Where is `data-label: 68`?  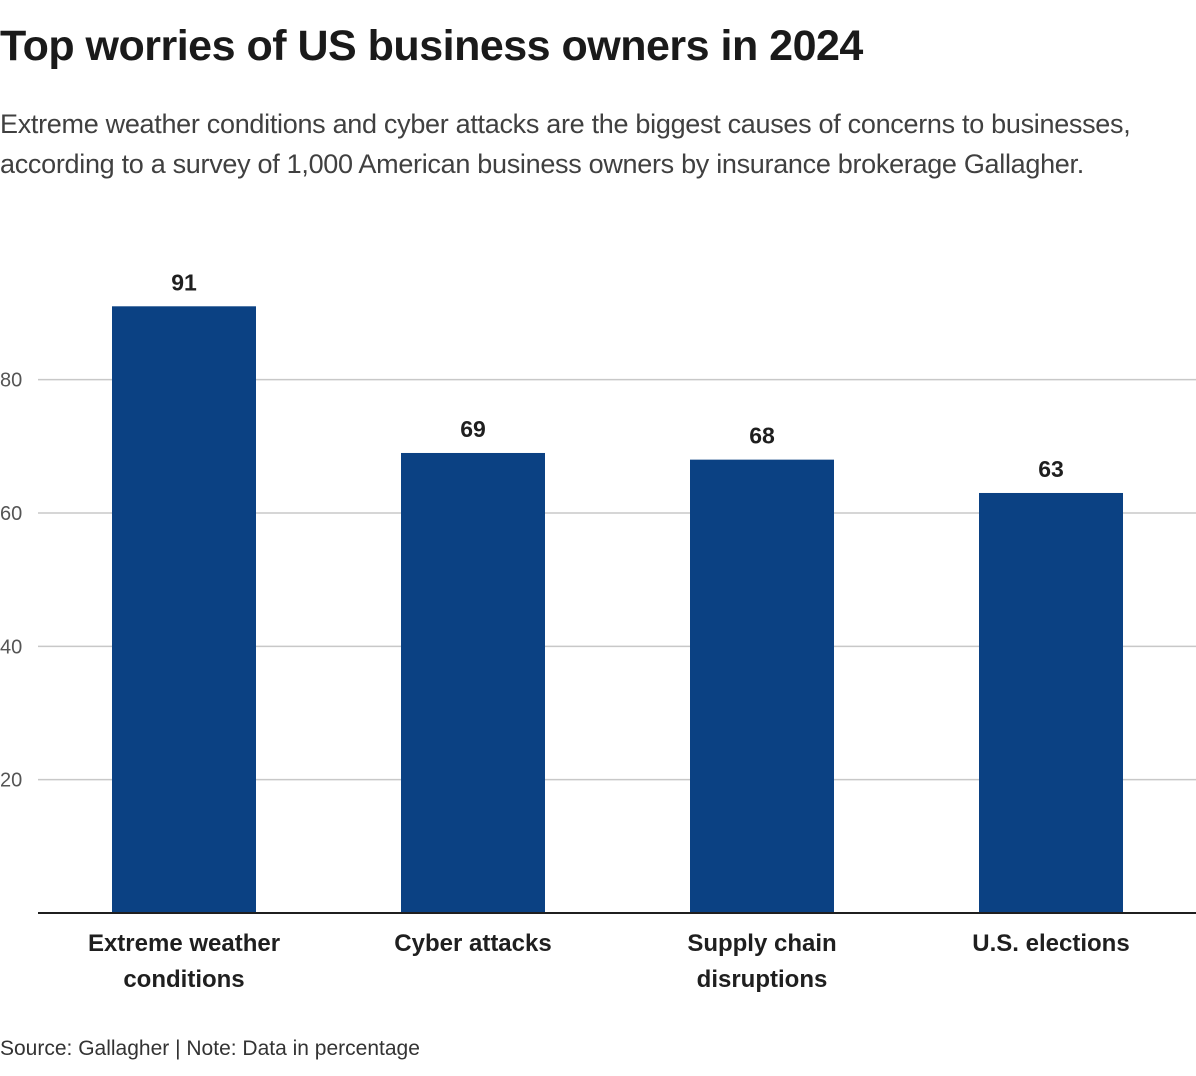
data-label: 68 is located at coordinates (762, 436).